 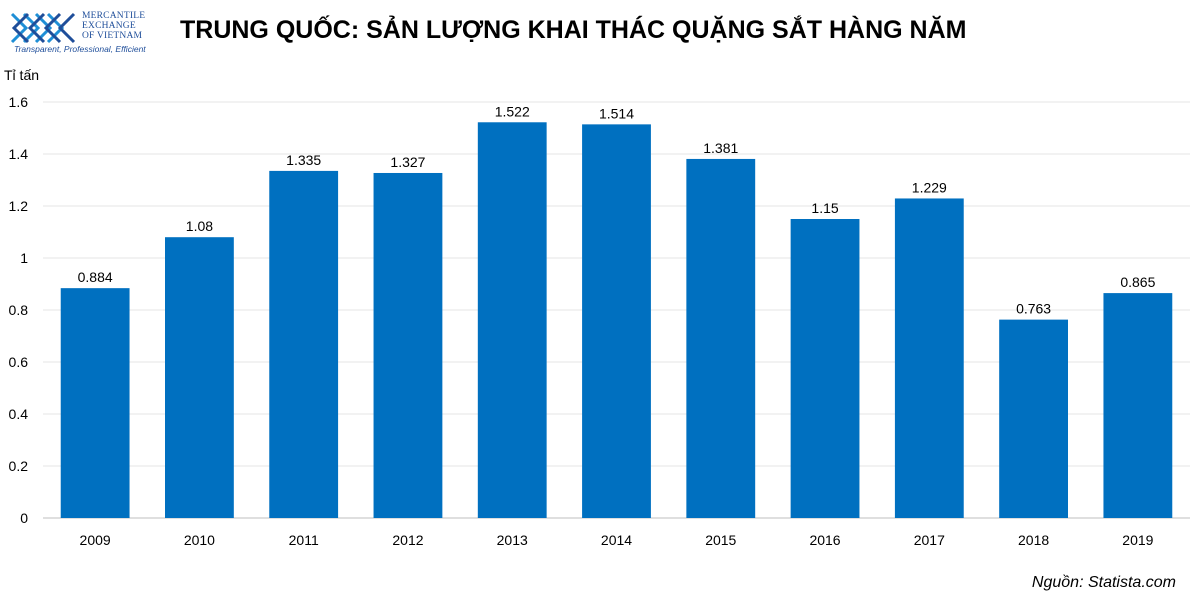 What do you see at coordinates (407, 540) in the screenshot?
I see `x-tick-label: 2012` at bounding box center [407, 540].